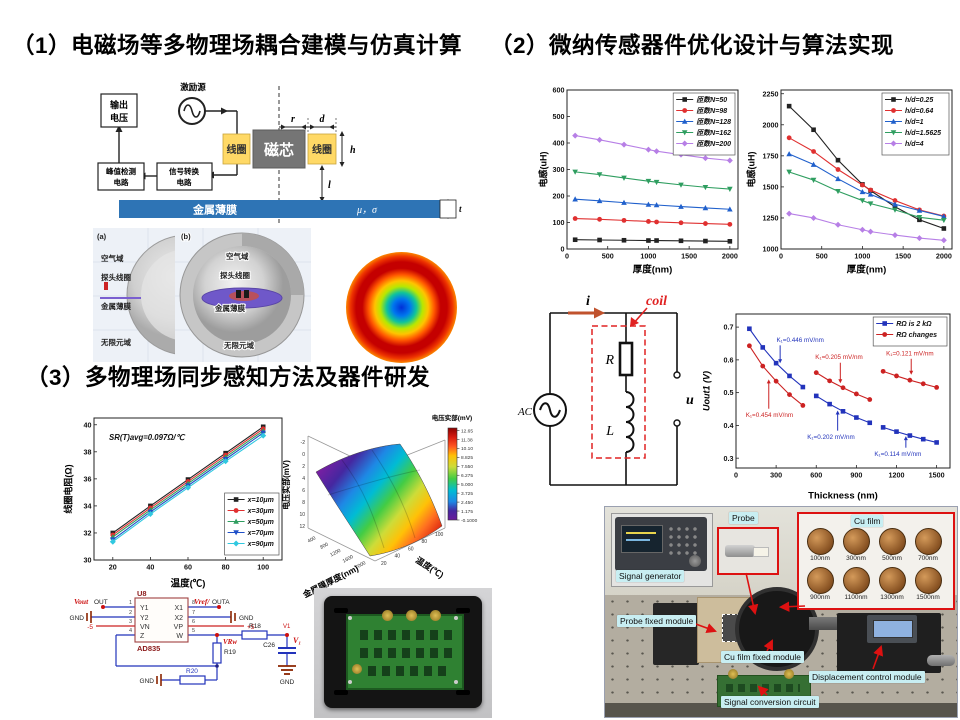  I want to click on svg-text: 匝数N=50, so click(711, 99).